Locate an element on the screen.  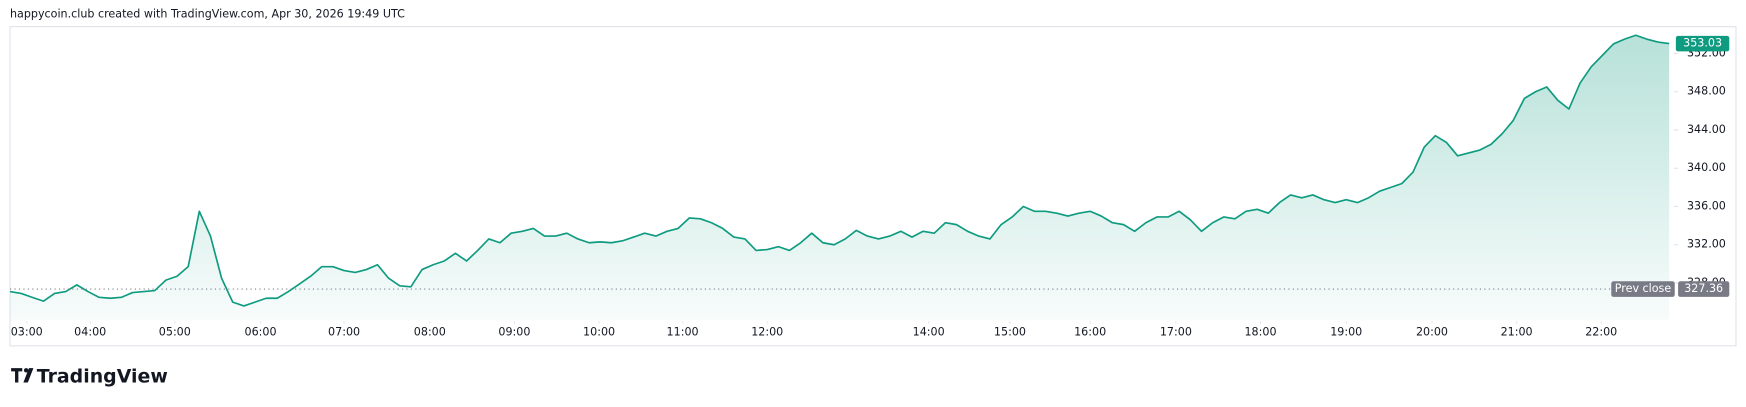
x-tick-label: 17:00 is located at coordinates (1176, 331).